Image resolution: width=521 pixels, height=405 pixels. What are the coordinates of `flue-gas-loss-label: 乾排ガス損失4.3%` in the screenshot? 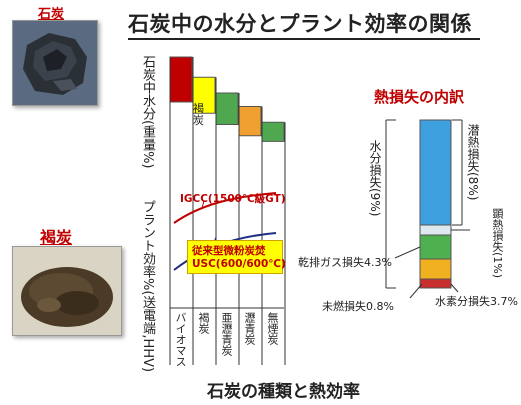 It's located at (345, 262).